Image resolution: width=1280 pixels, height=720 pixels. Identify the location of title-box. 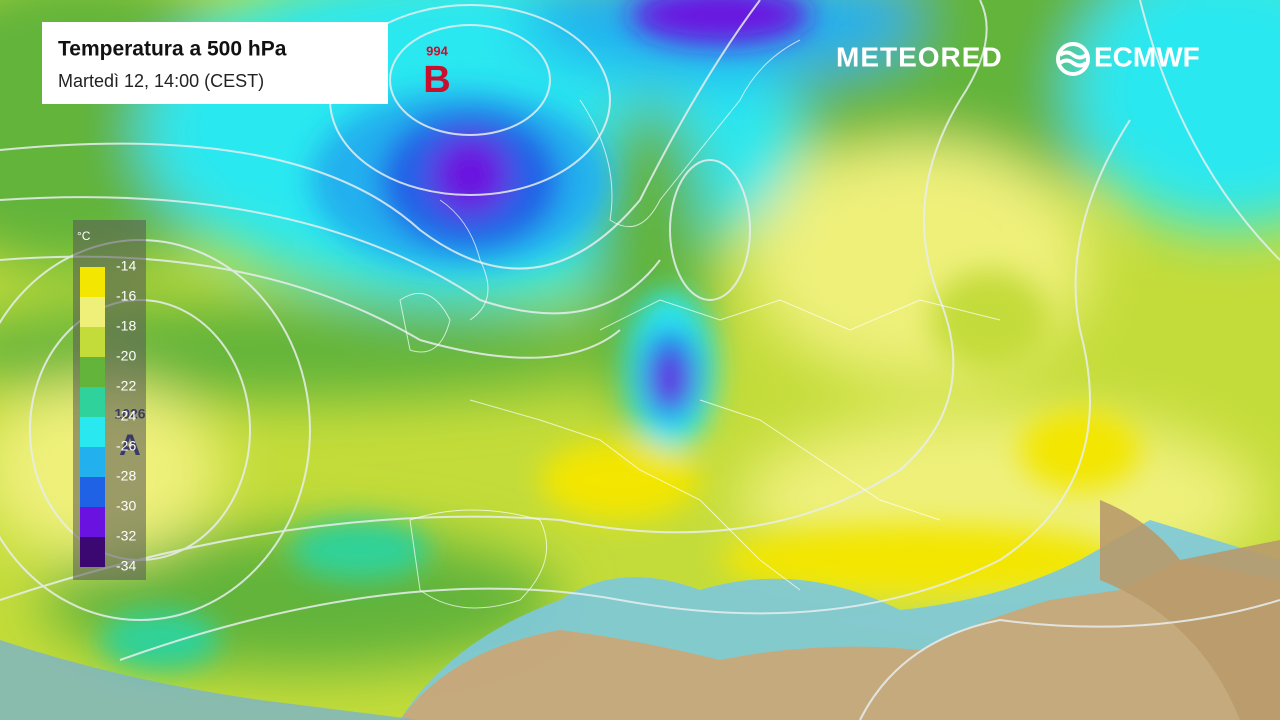
(215, 63).